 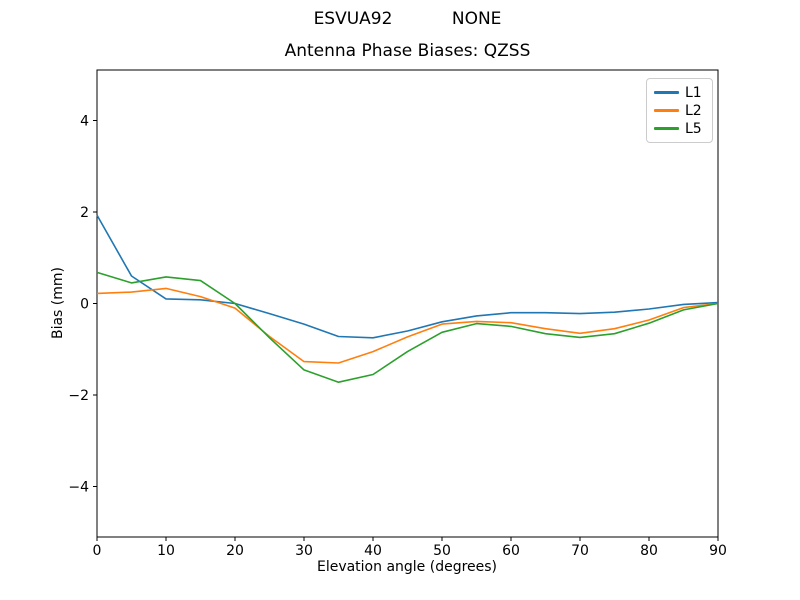 I want to click on y-axis-label: Bias (mm), so click(x=58, y=303).